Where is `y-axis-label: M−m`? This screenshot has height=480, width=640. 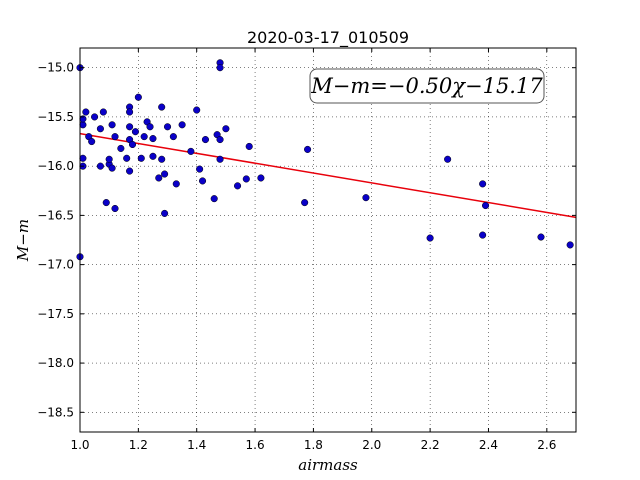 y-axis-label: M−m is located at coordinates (23, 240).